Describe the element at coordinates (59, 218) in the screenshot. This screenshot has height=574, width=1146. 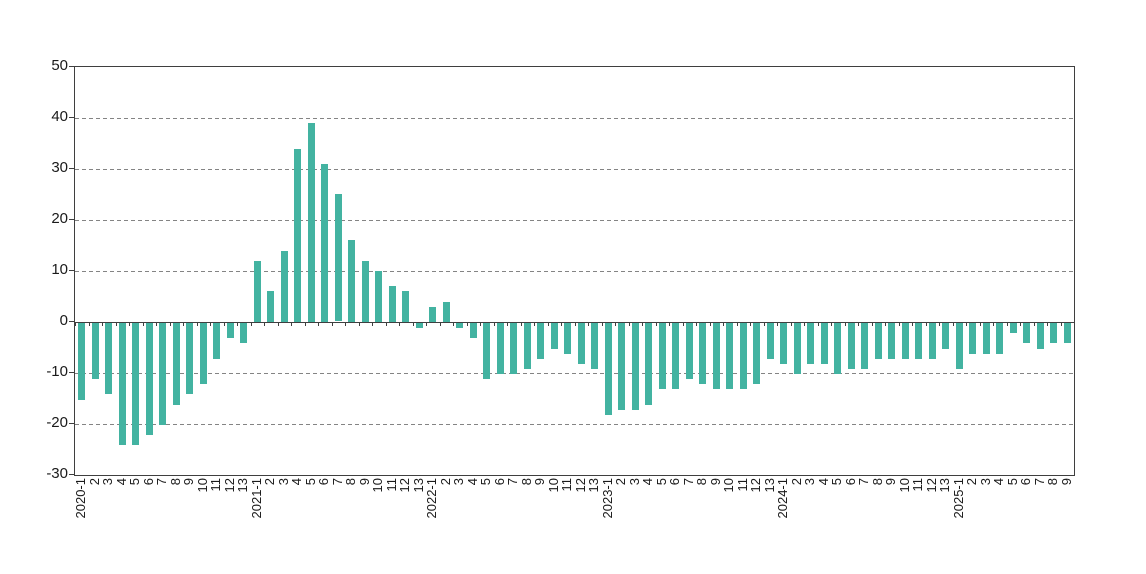
I see `y-tick-label: 20` at that location.